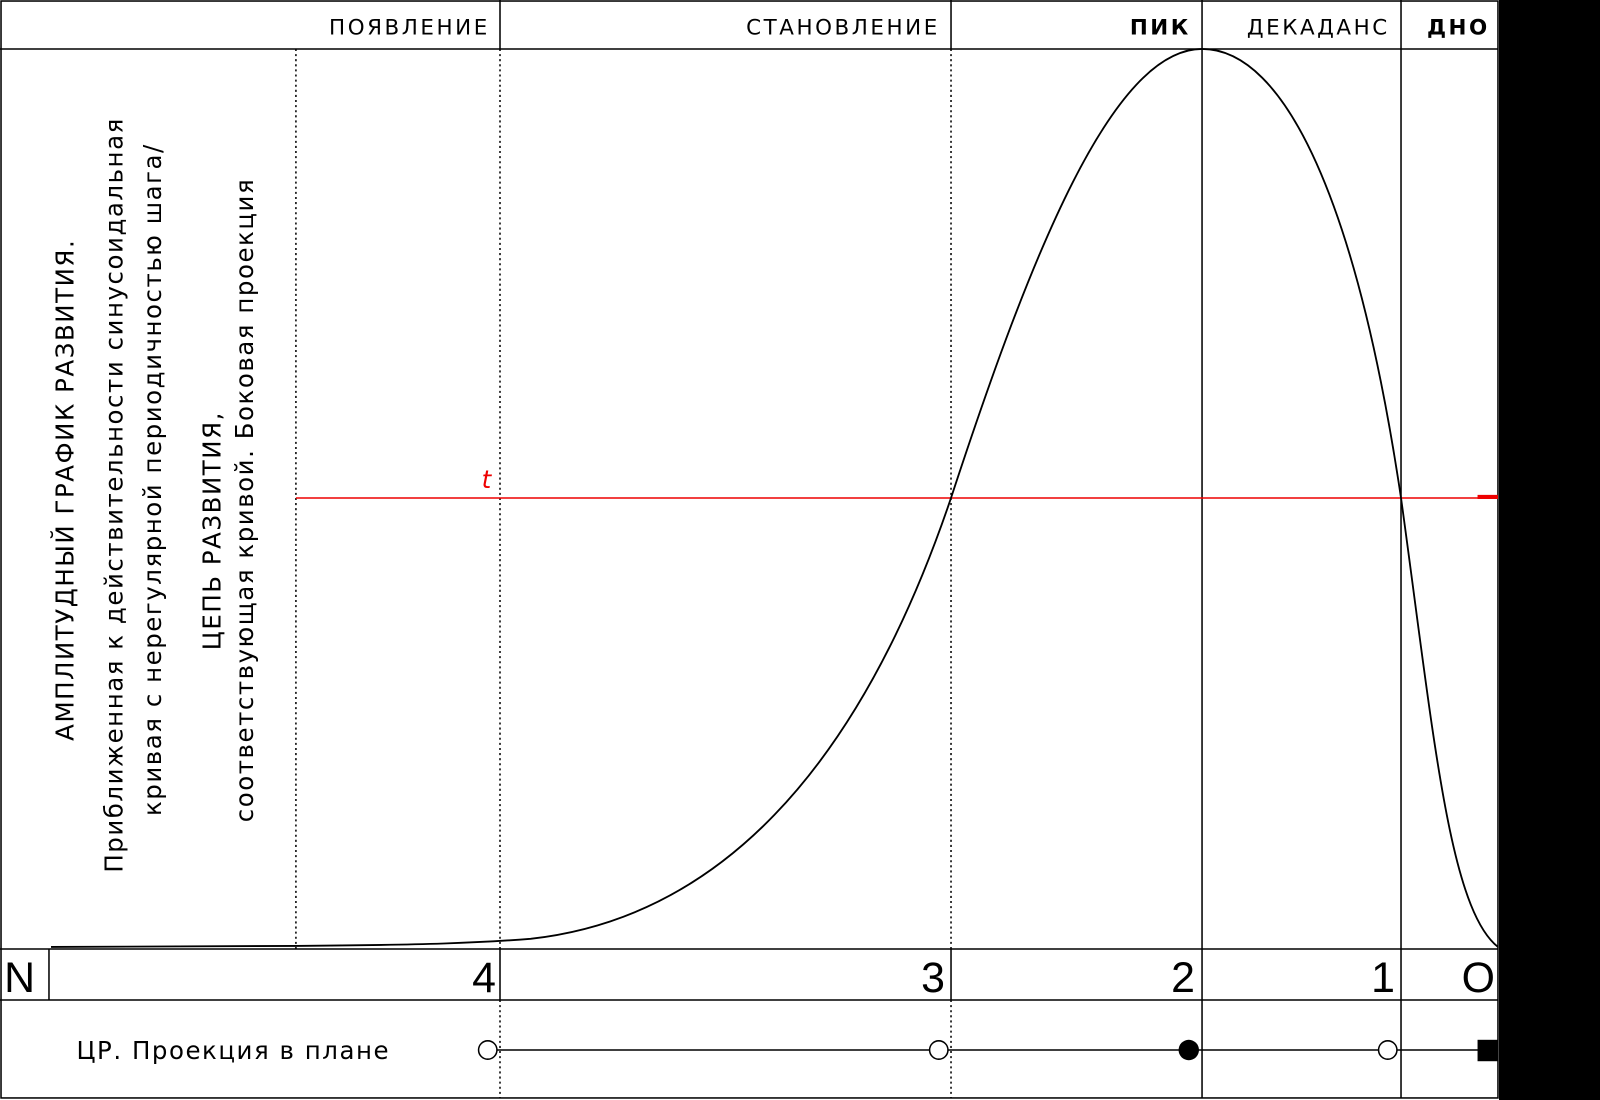 This screenshot has width=1600, height=1100. Describe the element at coordinates (843, 28) in the screenshot. I see `phase-label: СТАНОВЛЕНИЕ` at that location.